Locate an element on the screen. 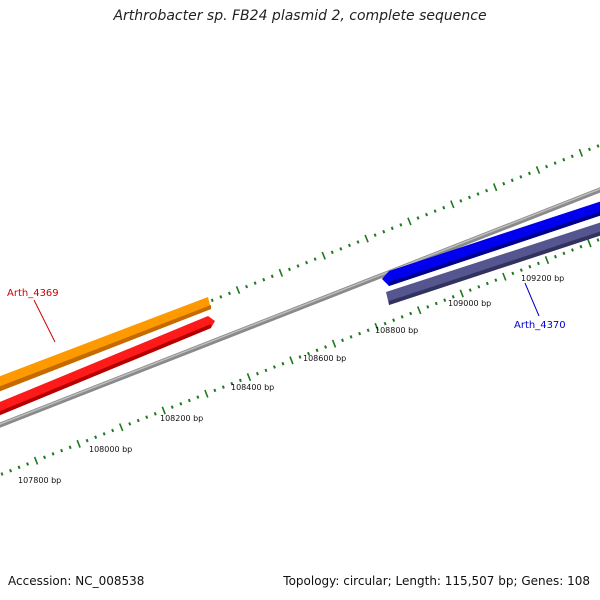 The image size is (600, 600). gene-arth-4369-outer-shade is located at coordinates (105, 348).